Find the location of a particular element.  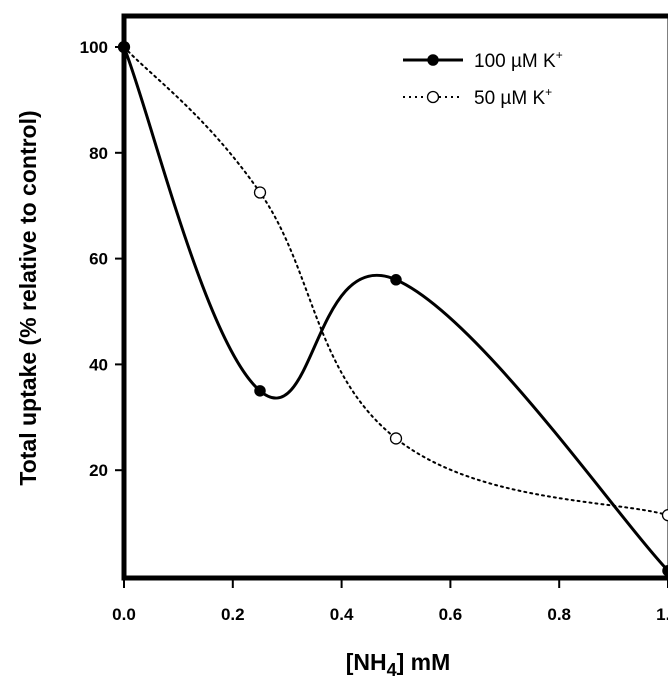

y-tick-label: 60 is located at coordinates (98, 259).